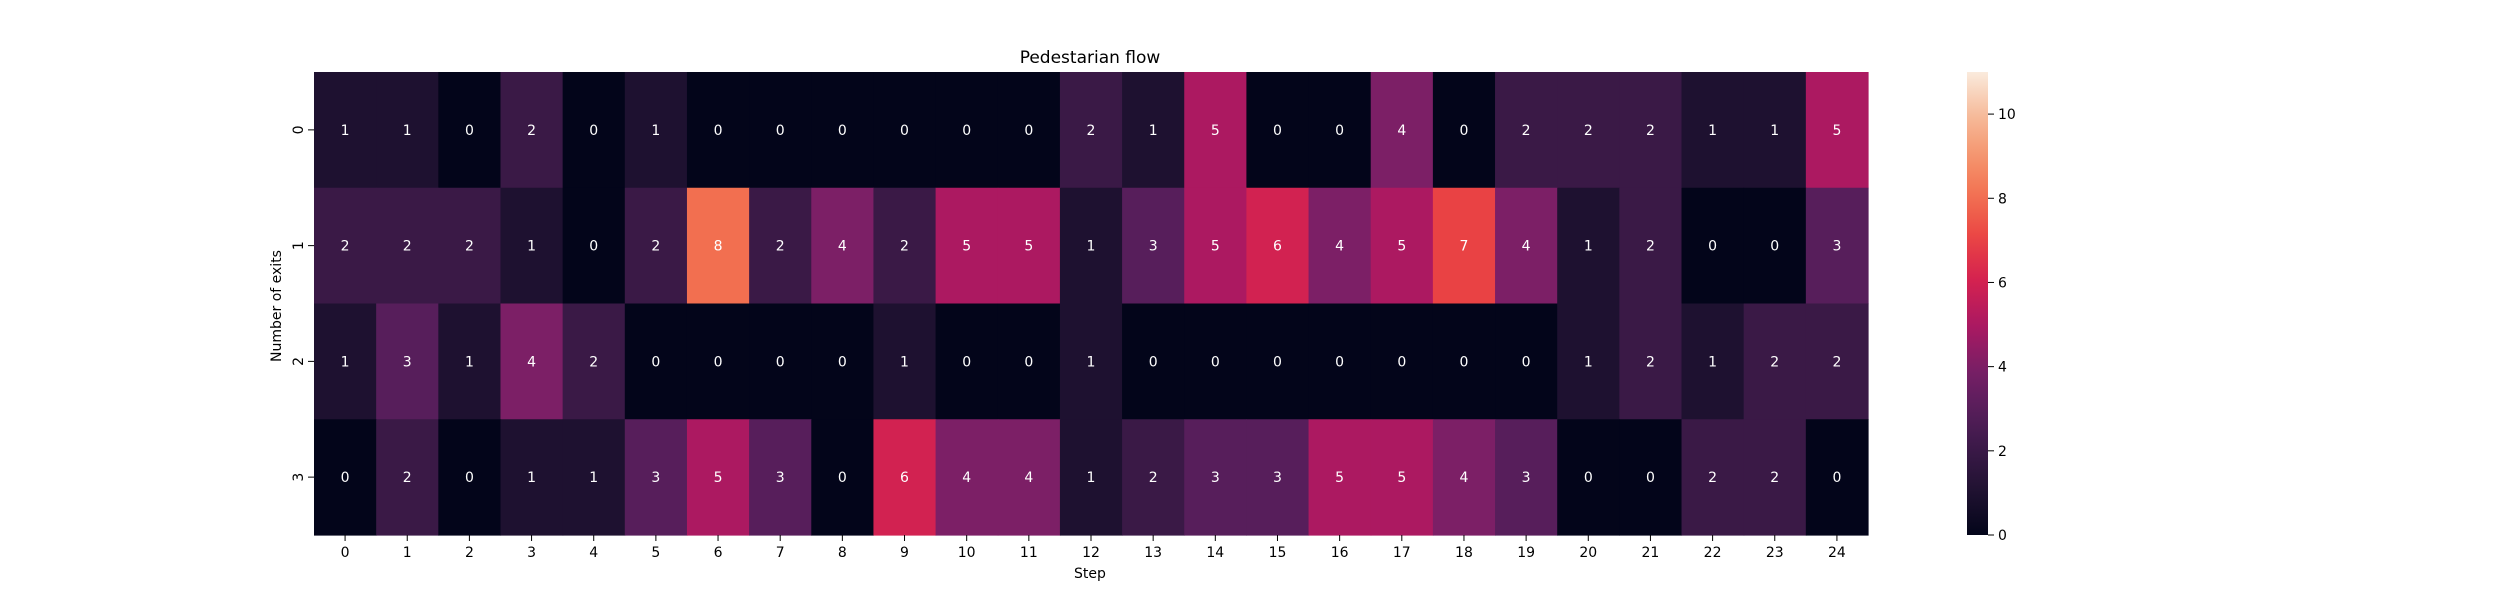 Image resolution: width=2500 pixels, height=604 pixels. I want to click on x-axis-ticks: 0 1 2 3 4 5 6 7 8 9 10 11 12 13 14 15 16 17 18 19 20 21 22 23 24, so click(1093, 548).